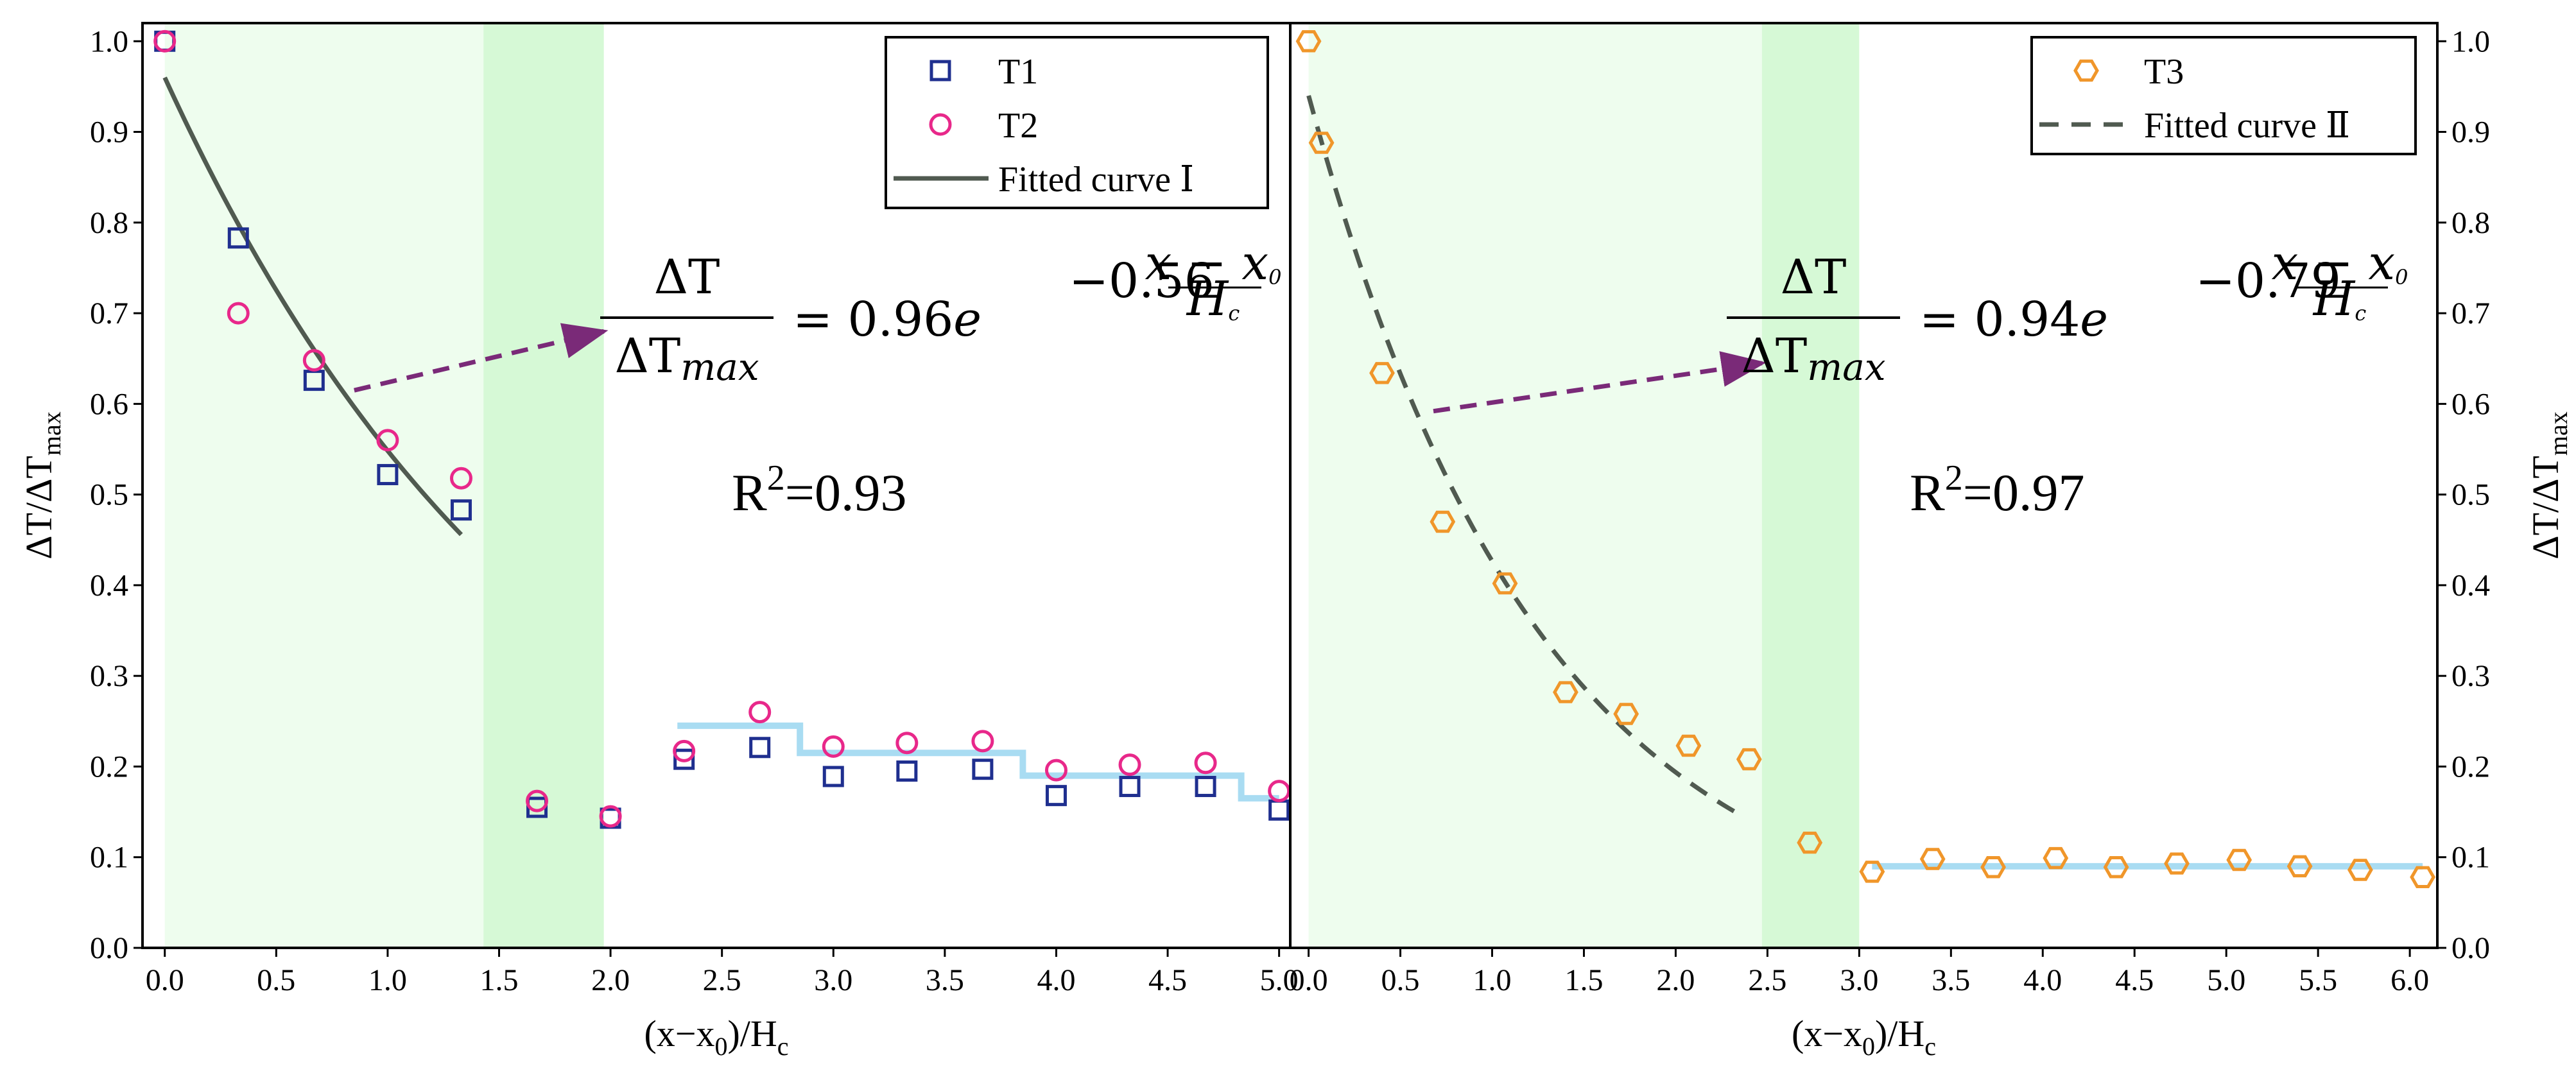 This screenshot has width=2576, height=1073. What do you see at coordinates (481, 358) in the screenshot?
I see `annotation-arrow` at bounding box center [481, 358].